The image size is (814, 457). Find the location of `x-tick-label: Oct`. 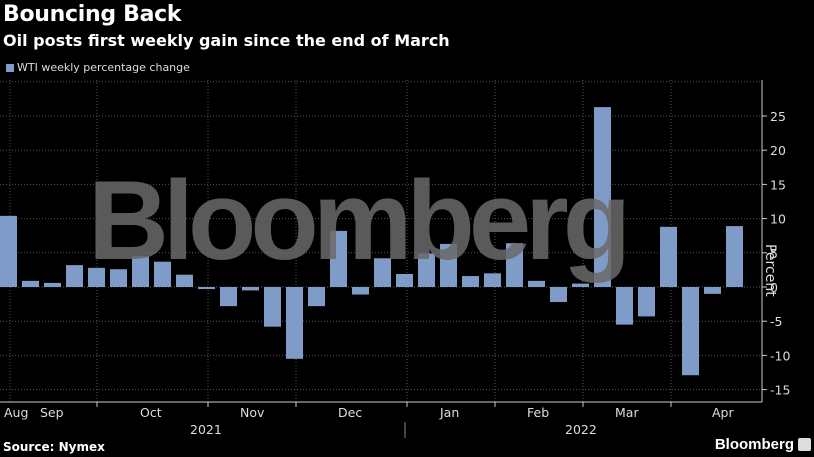

x-tick-label: Oct is located at coordinates (151, 412).